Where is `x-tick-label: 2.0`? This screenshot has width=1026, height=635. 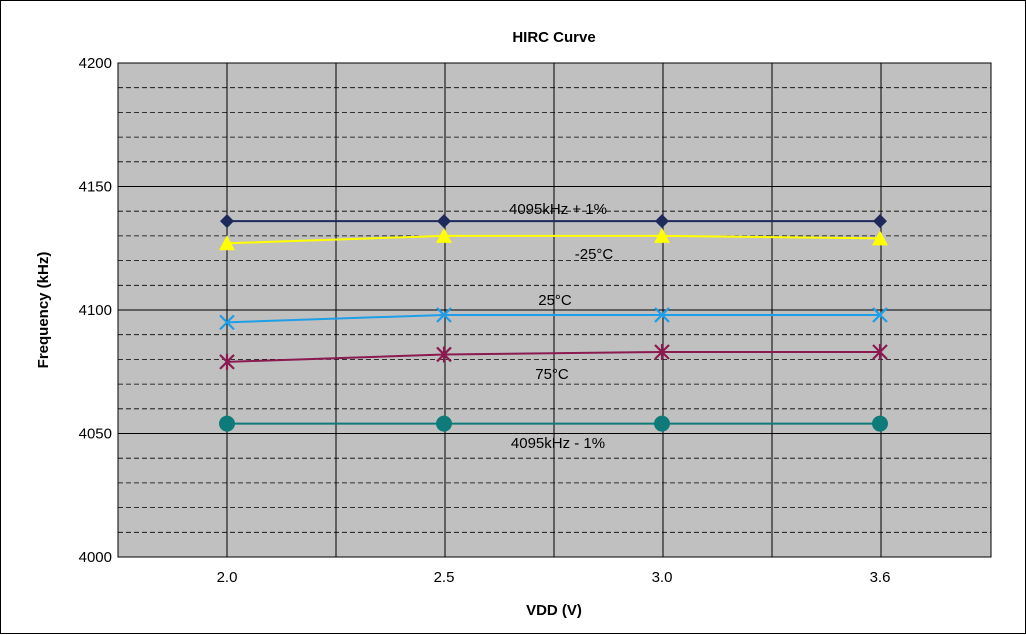 x-tick-label: 2.0 is located at coordinates (227, 577).